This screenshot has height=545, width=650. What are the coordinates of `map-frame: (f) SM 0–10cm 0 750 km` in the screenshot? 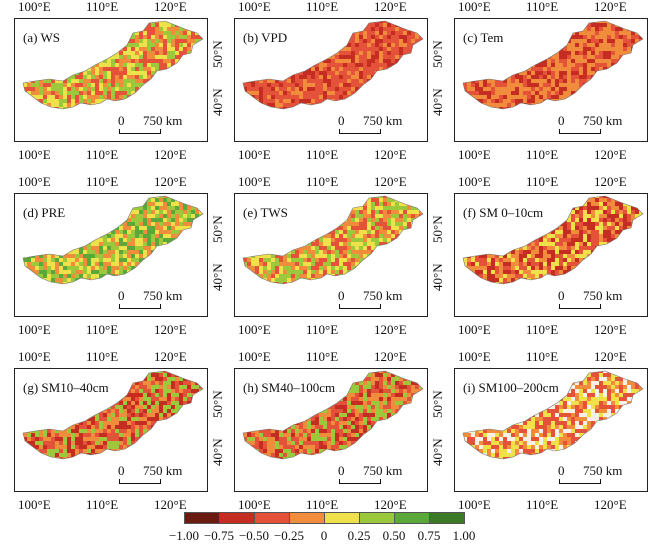 It's located at (551, 255).